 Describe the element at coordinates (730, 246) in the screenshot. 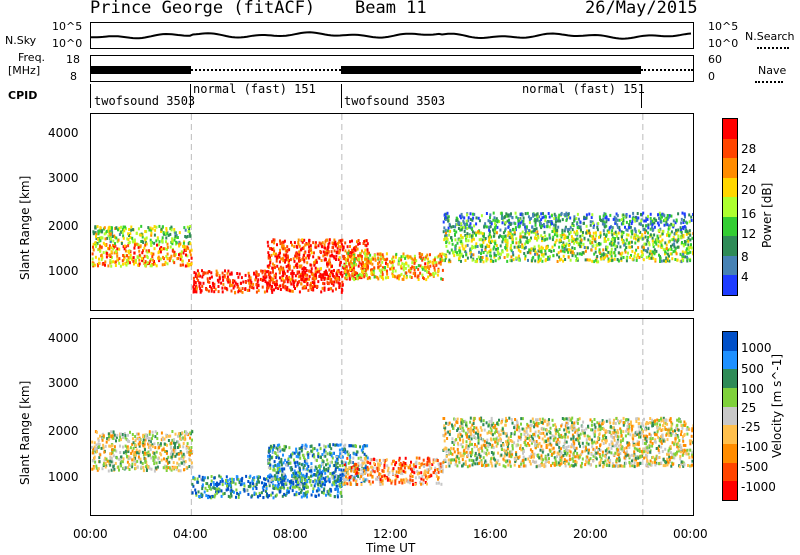

I see `colorbar-swatch` at that location.